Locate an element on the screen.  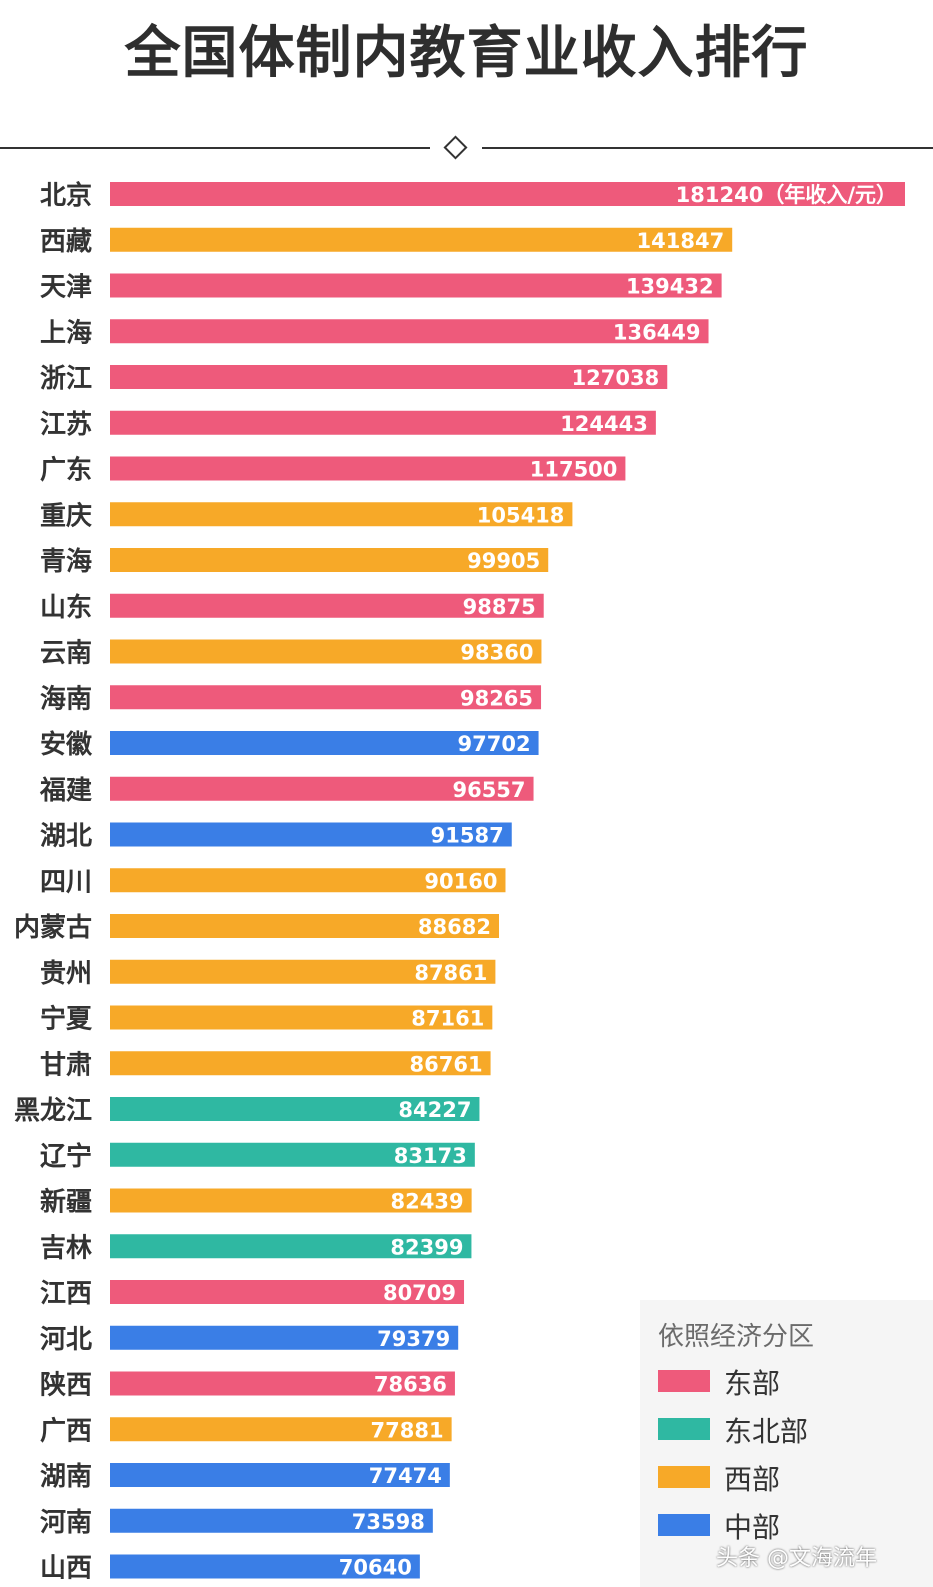
value-label: 141847 is located at coordinates (681, 241).